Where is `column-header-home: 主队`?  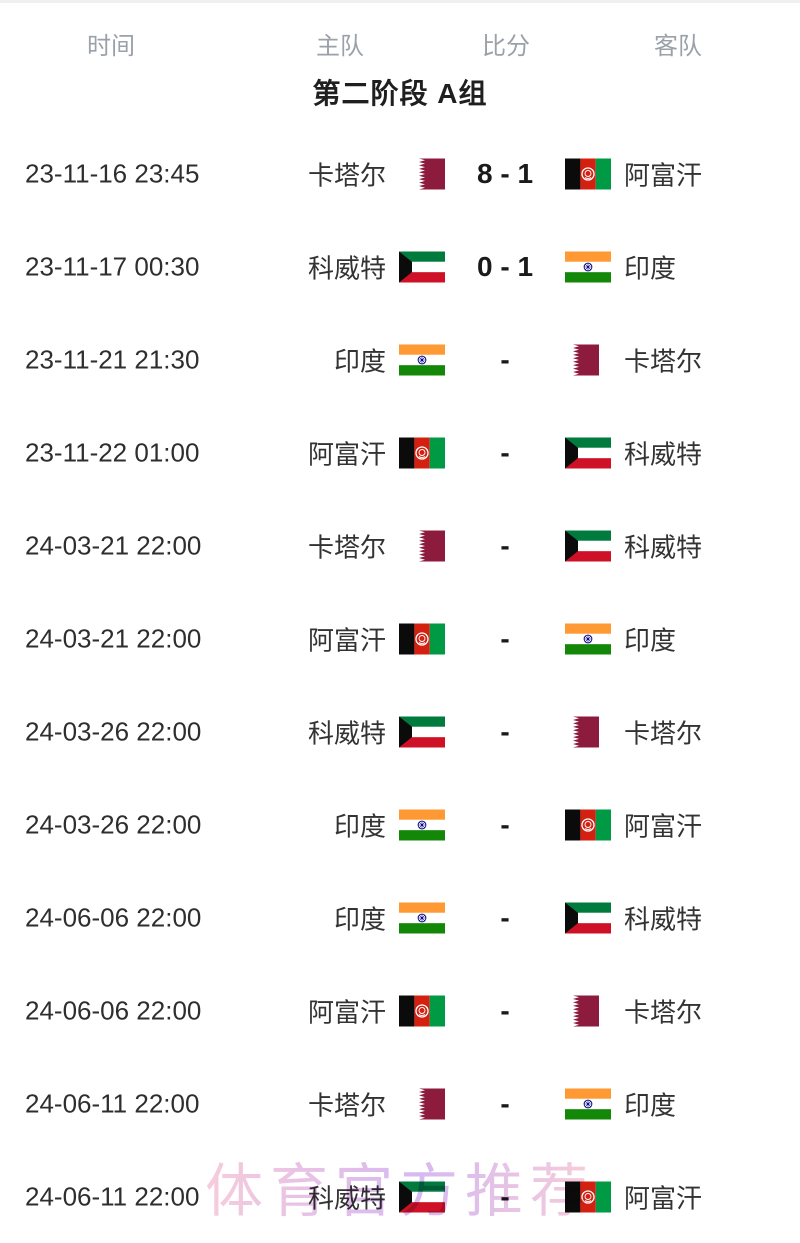 column-header-home: 主队 is located at coordinates (340, 46).